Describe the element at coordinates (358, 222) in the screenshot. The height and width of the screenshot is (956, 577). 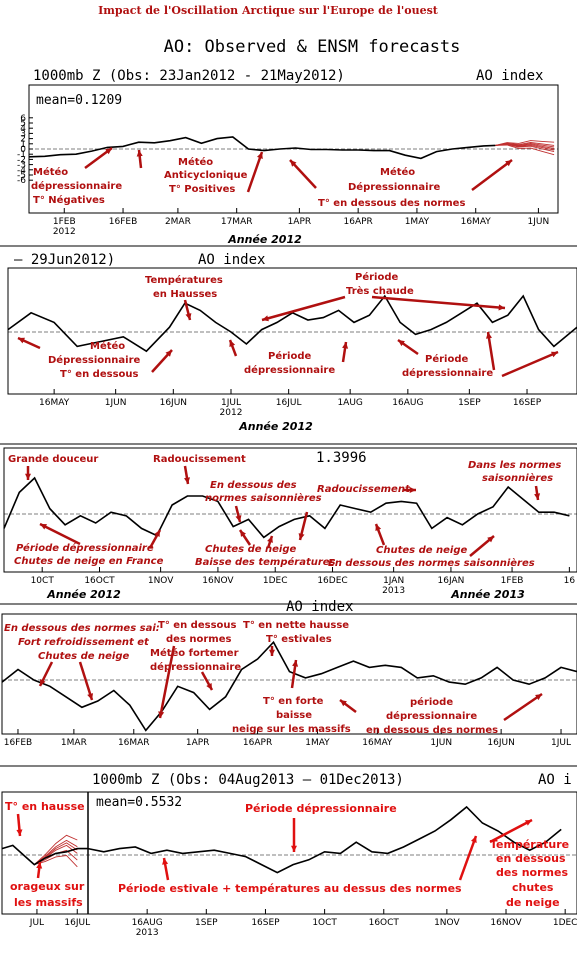
I see `x-tick-label: 16APR` at that location.